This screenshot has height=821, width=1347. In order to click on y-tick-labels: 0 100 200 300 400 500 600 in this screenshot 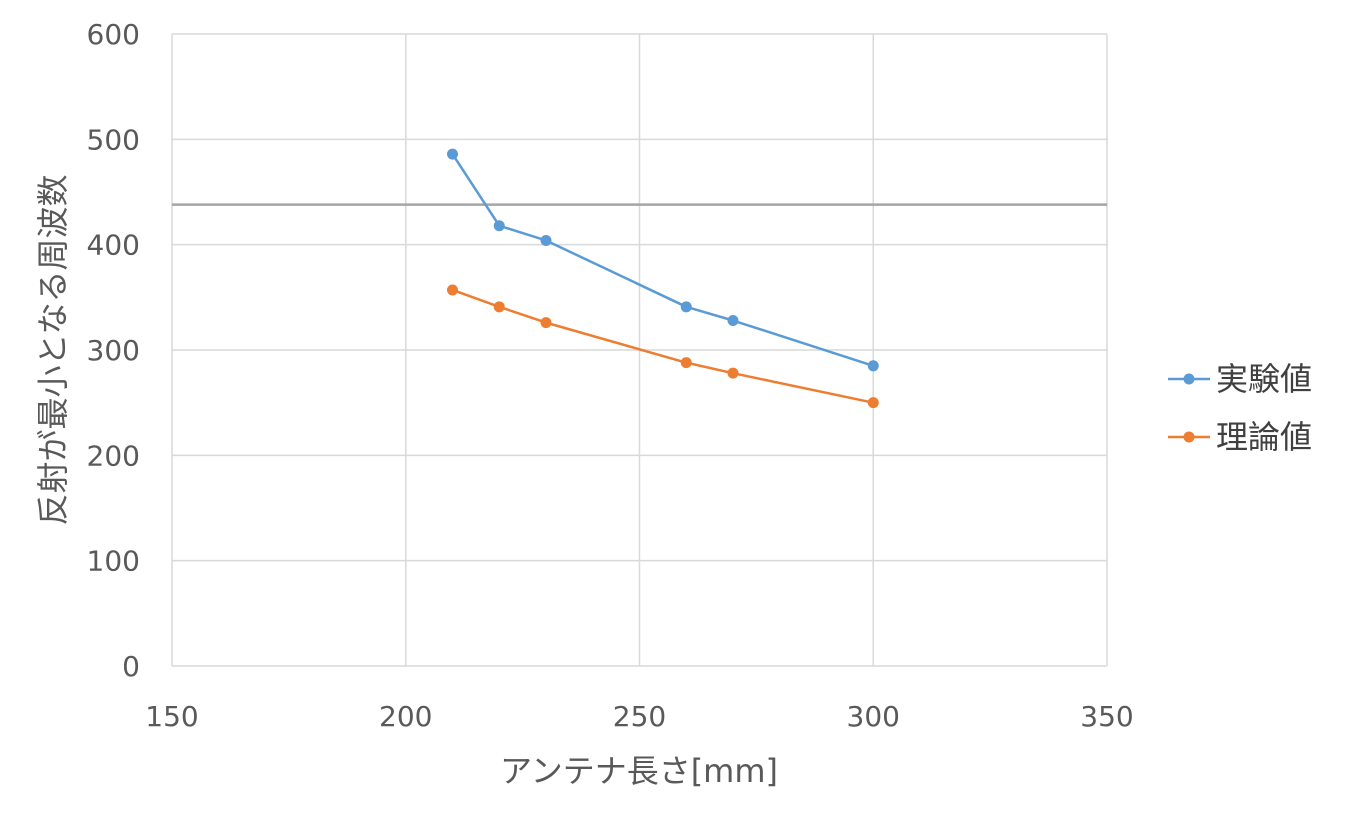, I will do `click(113, 350)`.